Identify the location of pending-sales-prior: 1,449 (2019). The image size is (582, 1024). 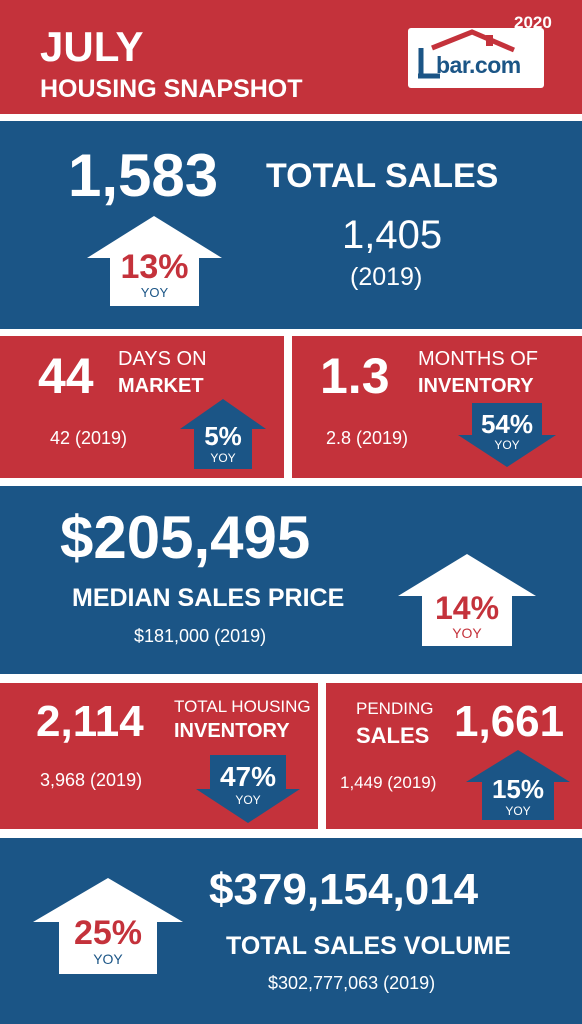
(388, 782).